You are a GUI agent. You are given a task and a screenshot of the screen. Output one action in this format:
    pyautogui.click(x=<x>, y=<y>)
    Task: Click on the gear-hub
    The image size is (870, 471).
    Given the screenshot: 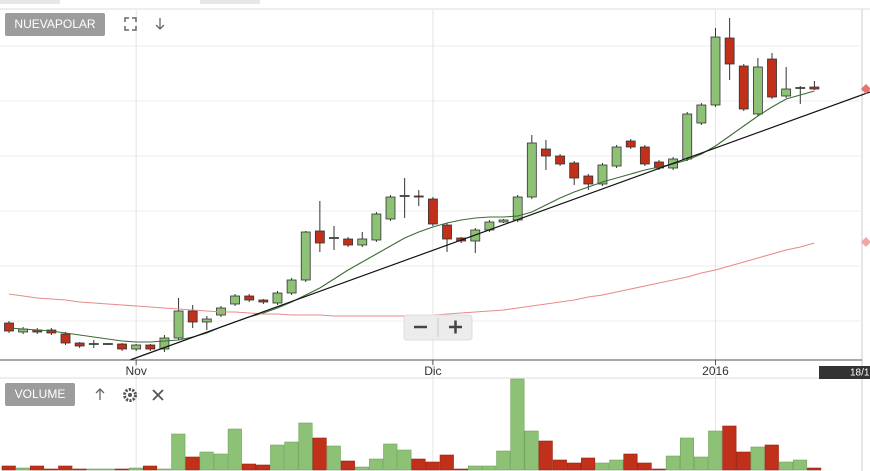 What is the action you would take?
    pyautogui.click(x=130, y=395)
    